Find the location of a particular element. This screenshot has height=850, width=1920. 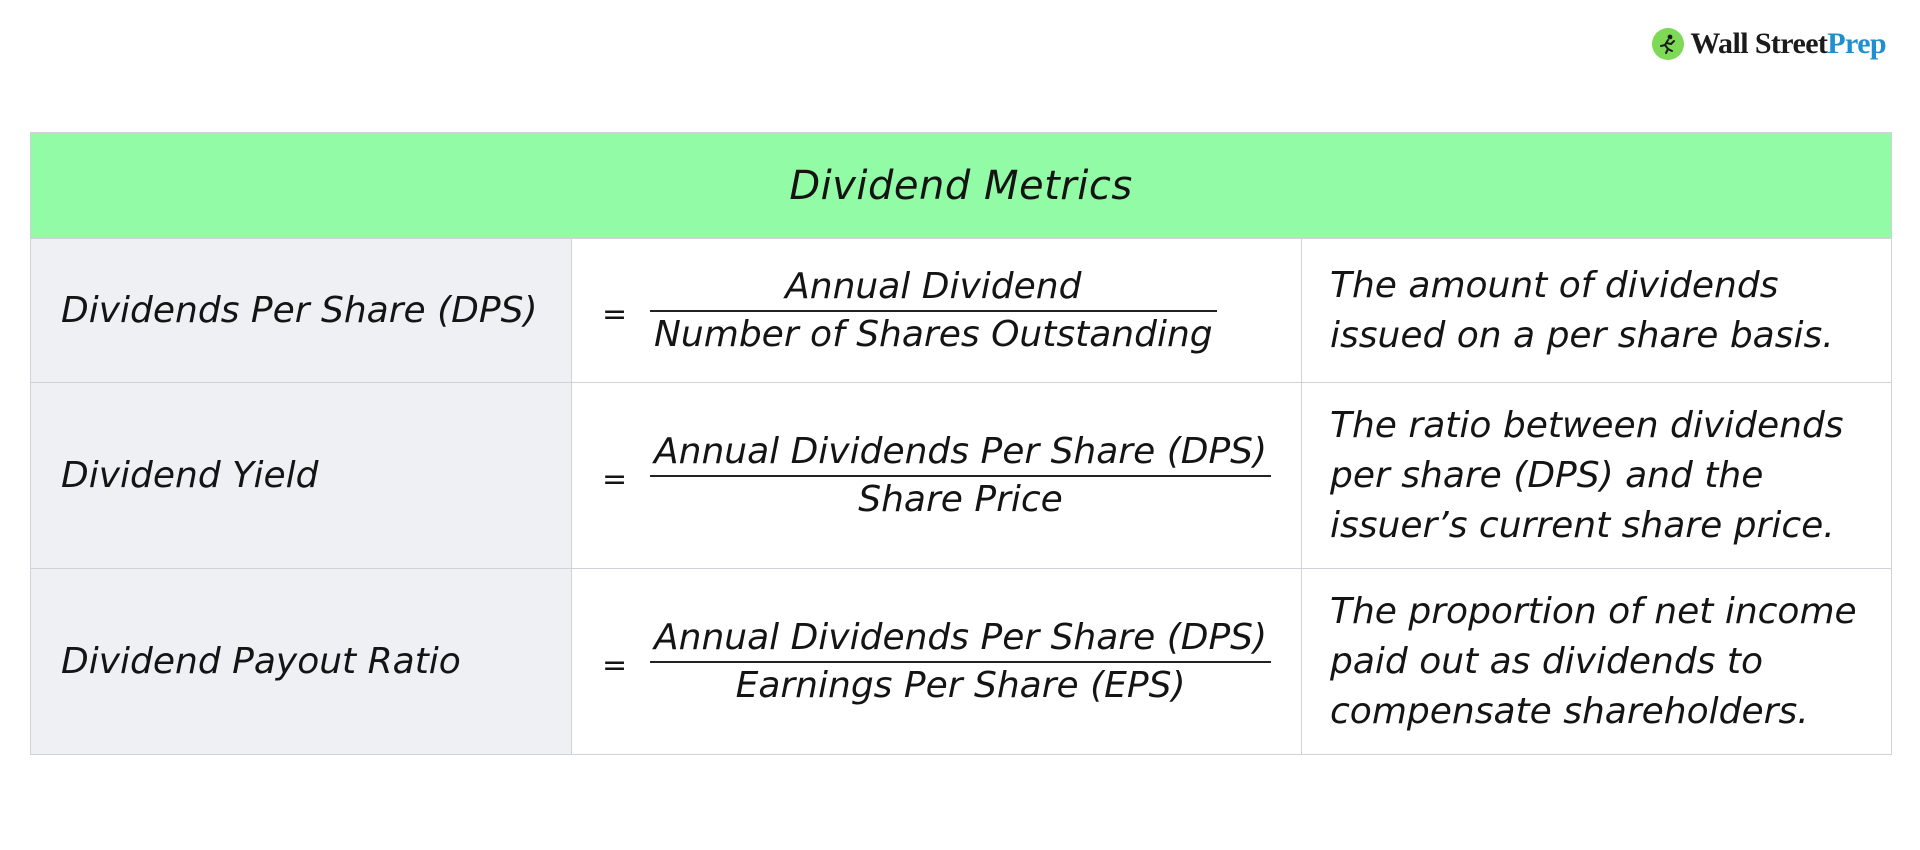

description-line: The ratio between dividends is located at coordinates (1587, 425).